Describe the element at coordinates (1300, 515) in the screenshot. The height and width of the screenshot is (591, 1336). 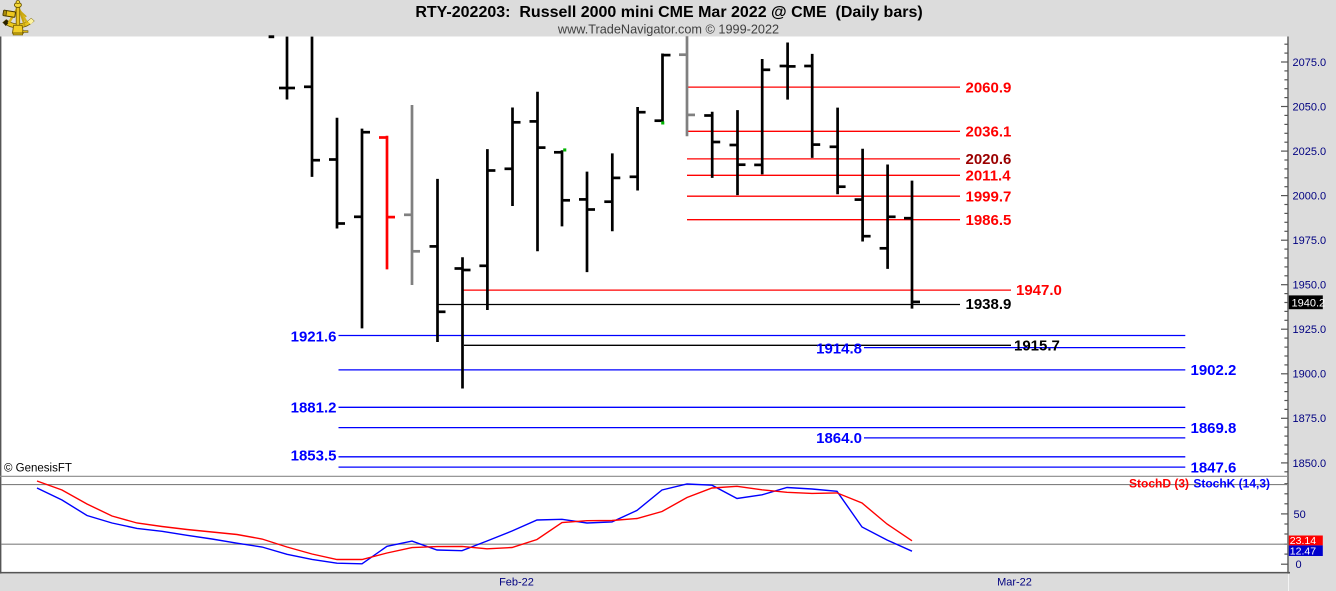
I see `svg-text: 50` at that location.